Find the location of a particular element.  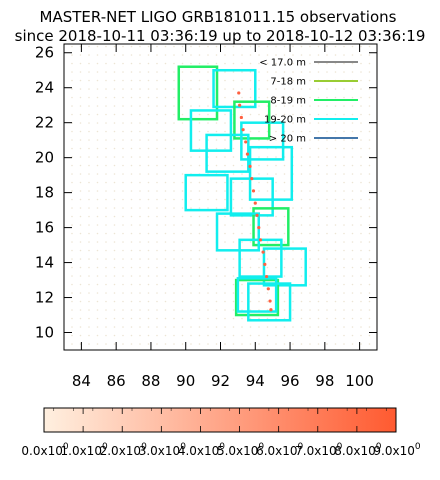

x-tick-label-3: 90 is located at coordinates (185, 381).